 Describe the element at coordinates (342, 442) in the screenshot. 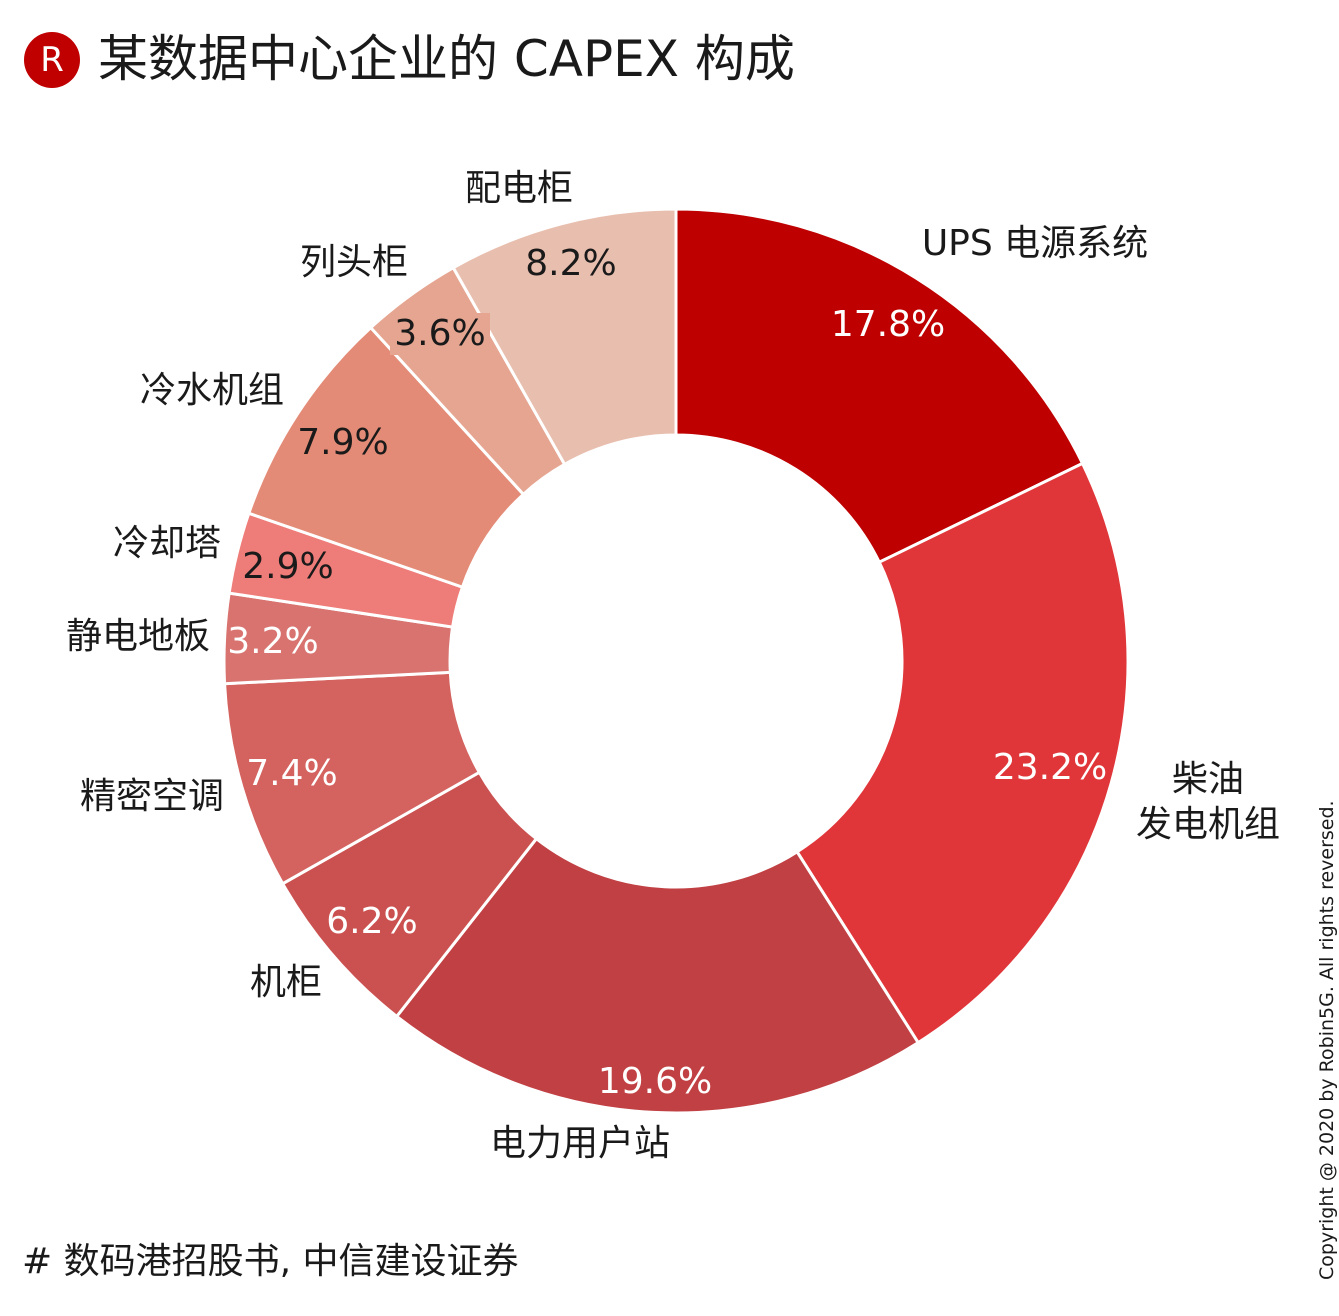

I see `value-label: 7.9%` at that location.